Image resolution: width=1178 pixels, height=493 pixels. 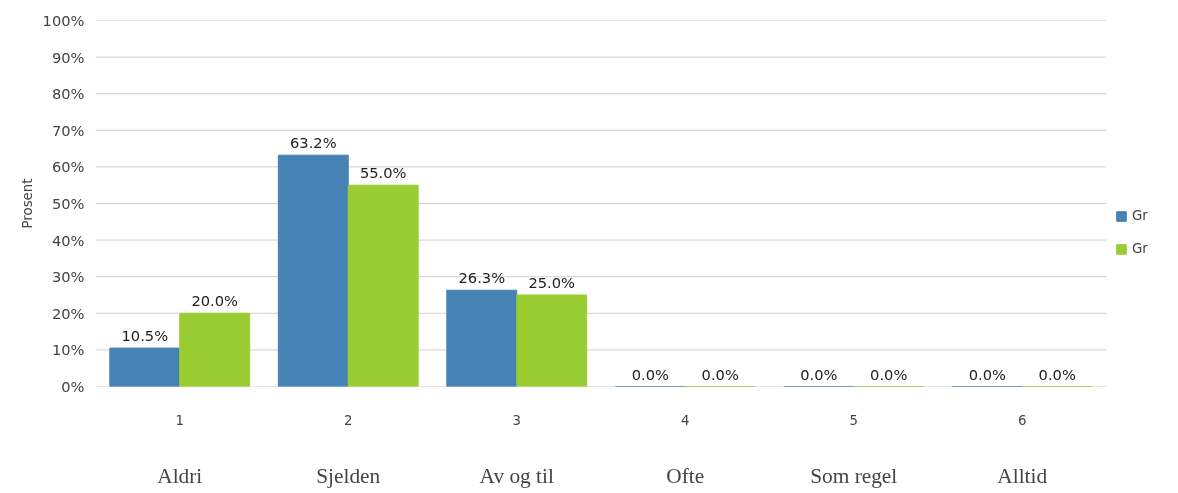 I want to click on y-tick-label: 40%, so click(x=68, y=240).